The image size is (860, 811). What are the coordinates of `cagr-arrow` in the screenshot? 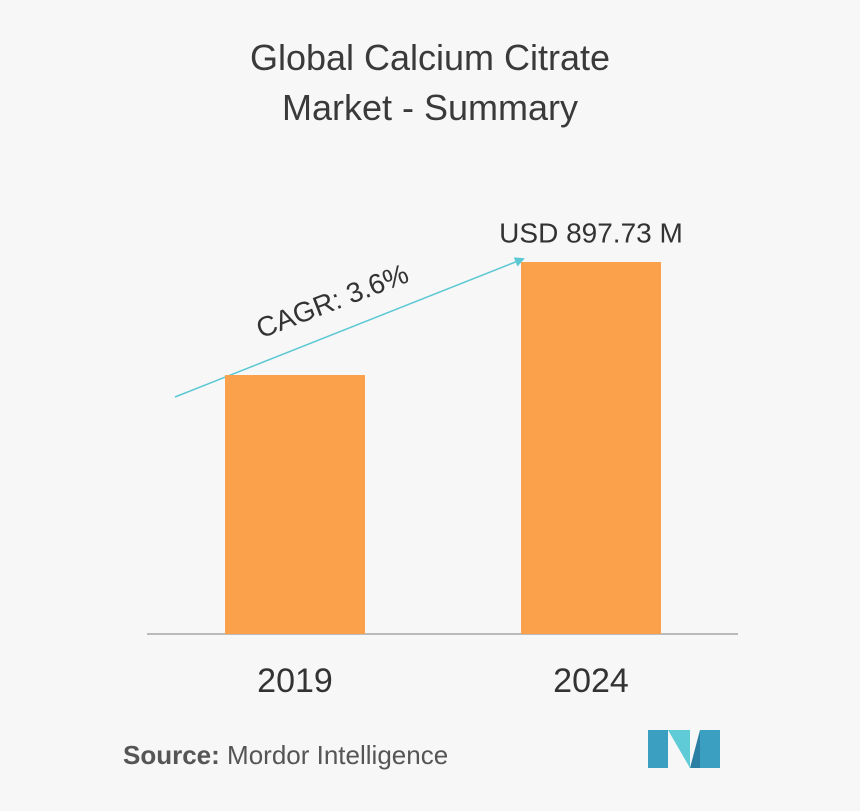 It's located at (349, 327).